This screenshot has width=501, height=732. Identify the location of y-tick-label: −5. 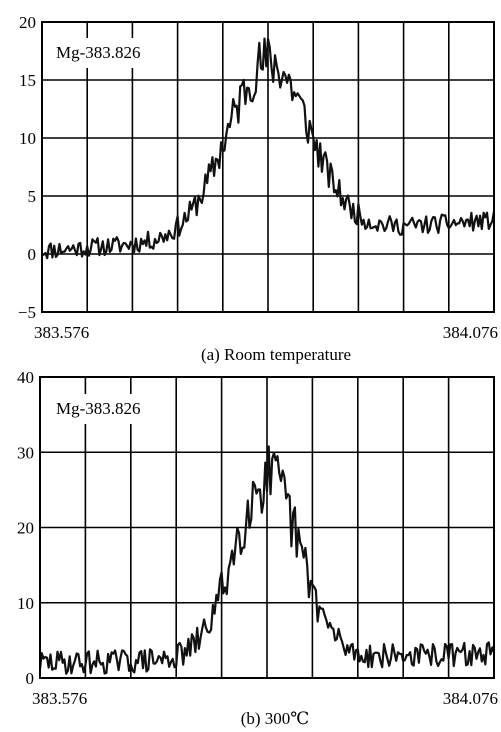
(27, 312).